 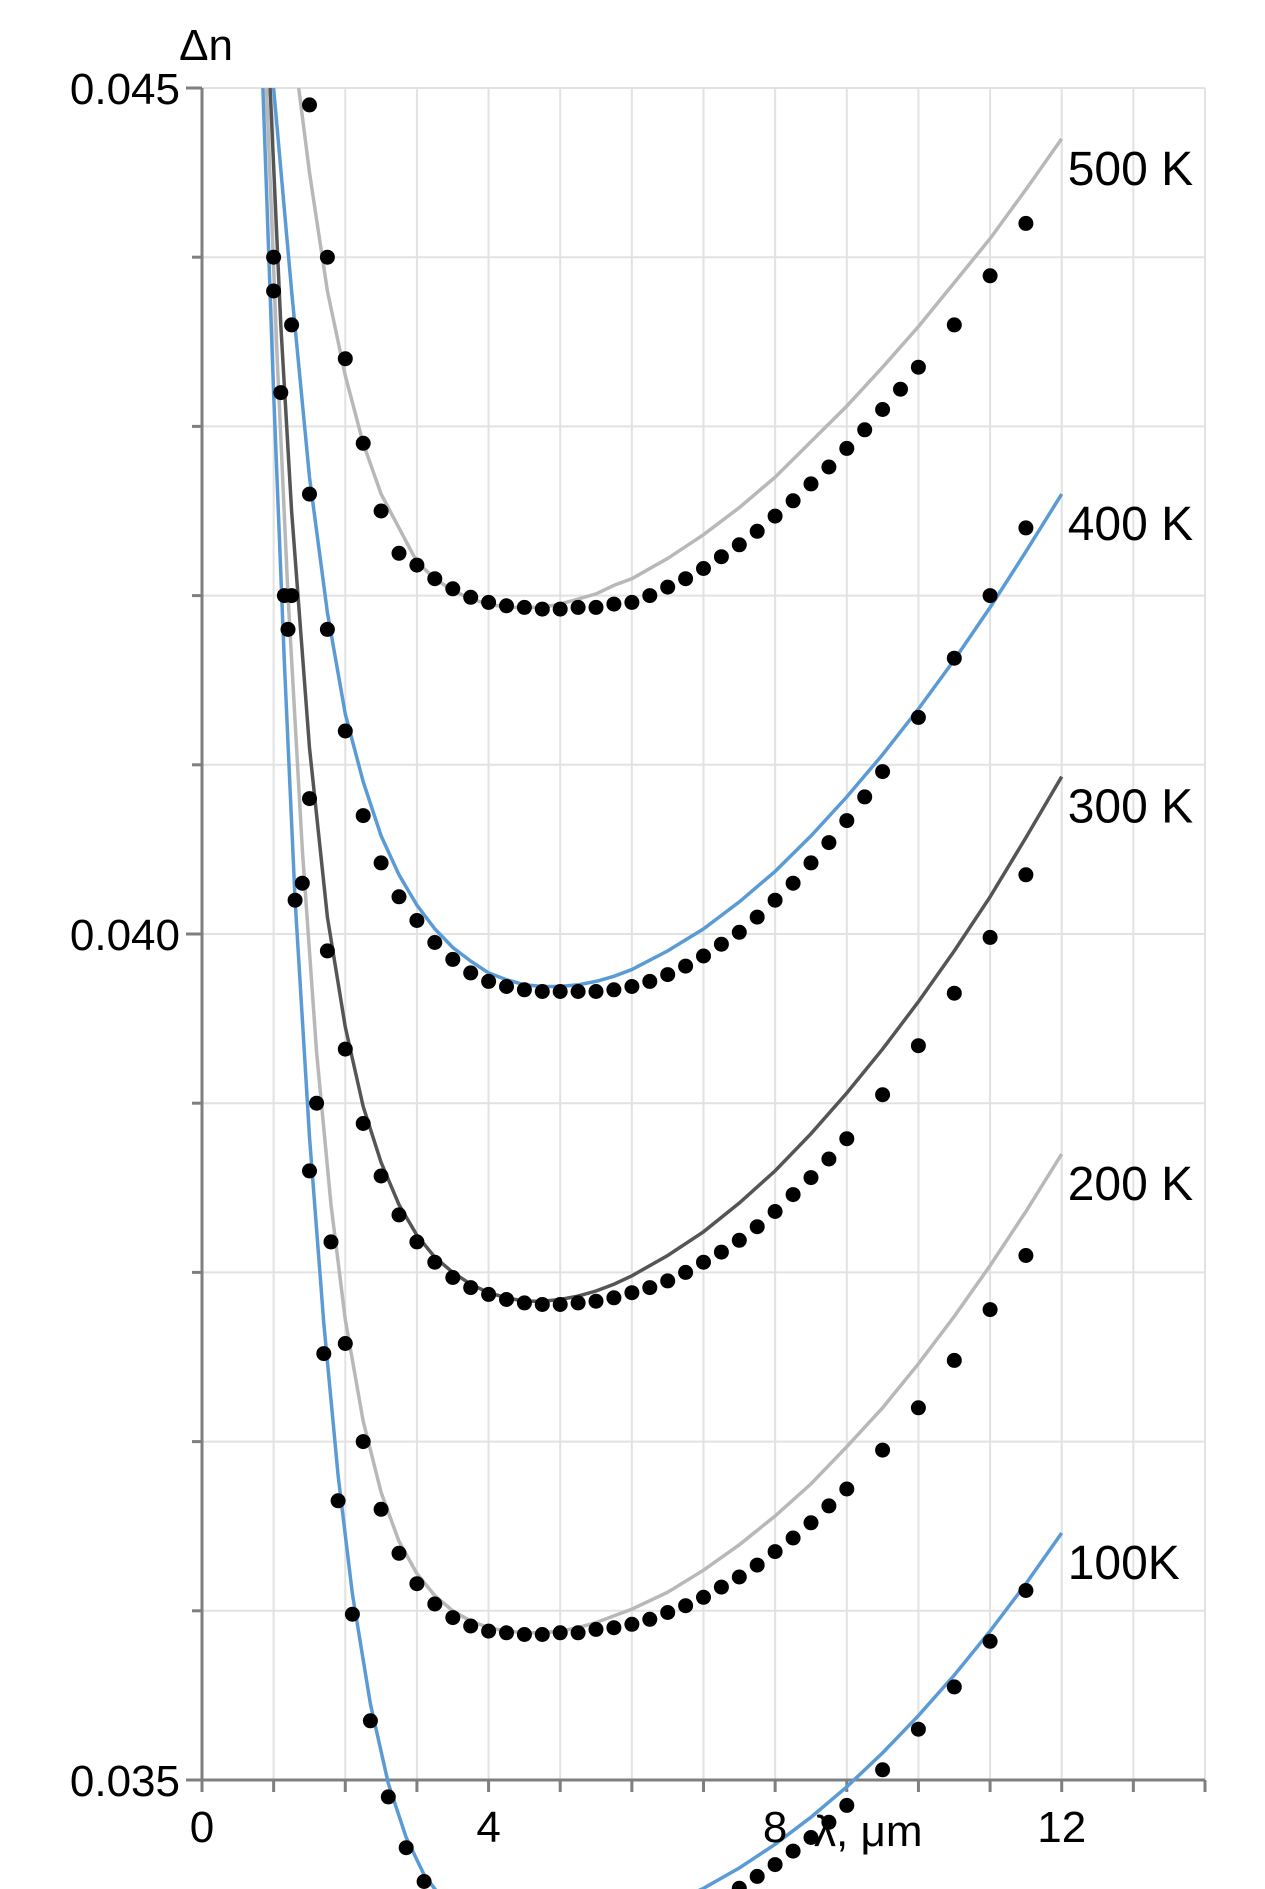 What do you see at coordinates (775, 1827) in the screenshot?
I see `x-tick-label: 8` at bounding box center [775, 1827].